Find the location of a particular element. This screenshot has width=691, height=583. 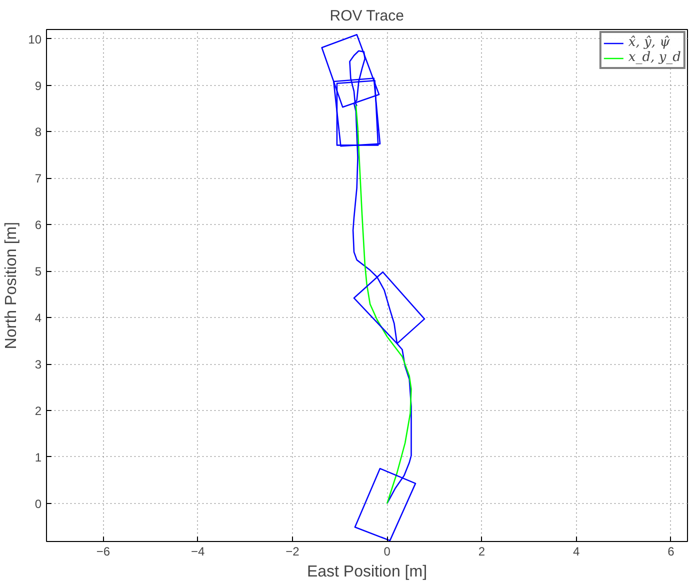

x-tick-label: −6 is located at coordinates (103, 551).